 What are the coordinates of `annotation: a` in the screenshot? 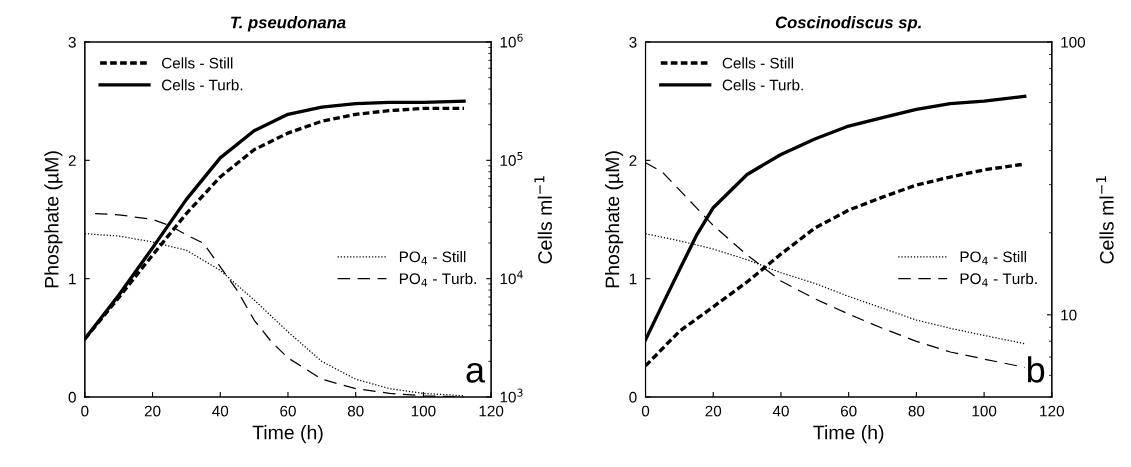 It's located at (476, 372).